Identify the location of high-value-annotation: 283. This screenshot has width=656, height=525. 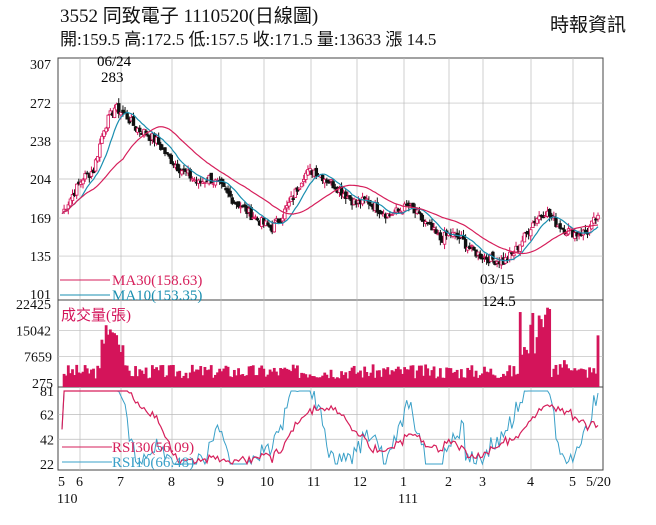
(112, 78).